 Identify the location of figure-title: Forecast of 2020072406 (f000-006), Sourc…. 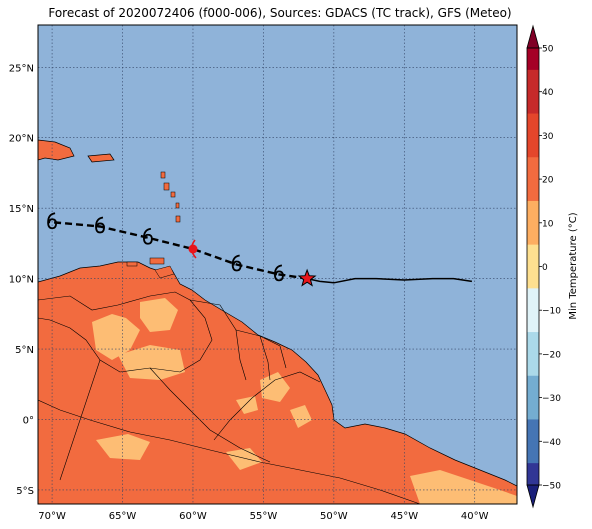
(280, 13).